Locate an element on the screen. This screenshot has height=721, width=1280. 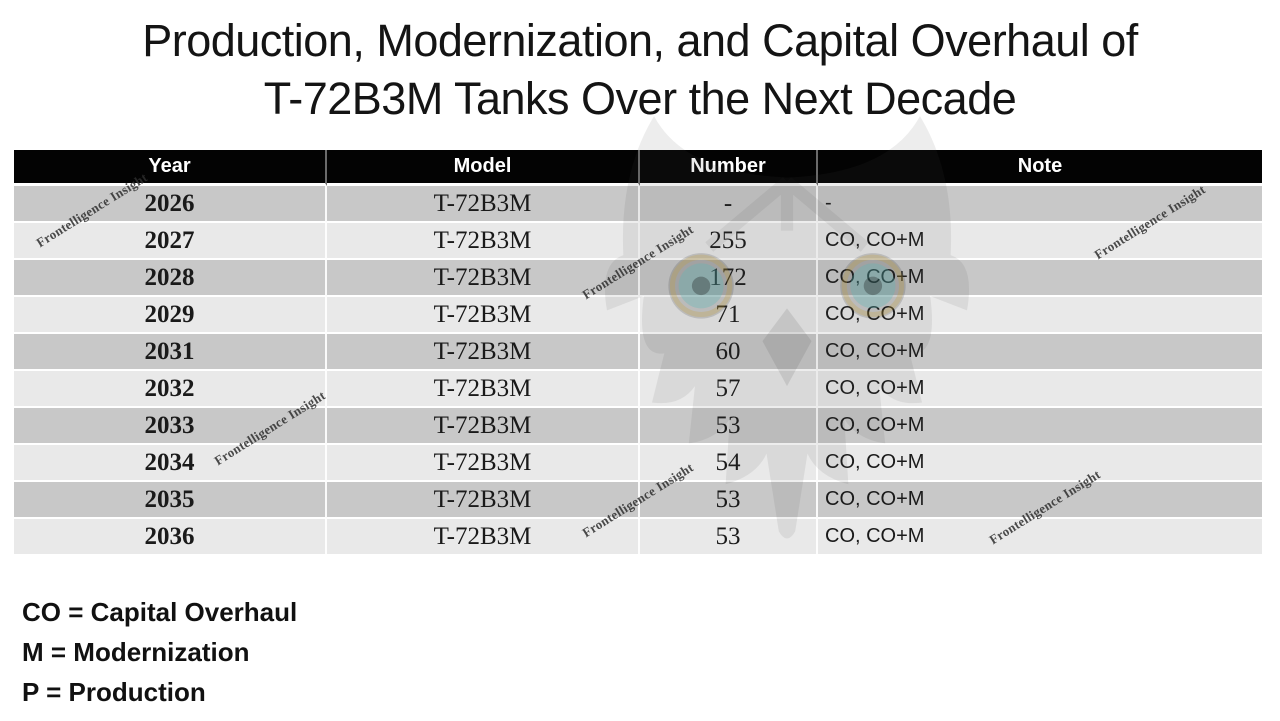
page-title-line2: T-72B3M Tanks Over the Next Decade is located at coordinates (640, 98).